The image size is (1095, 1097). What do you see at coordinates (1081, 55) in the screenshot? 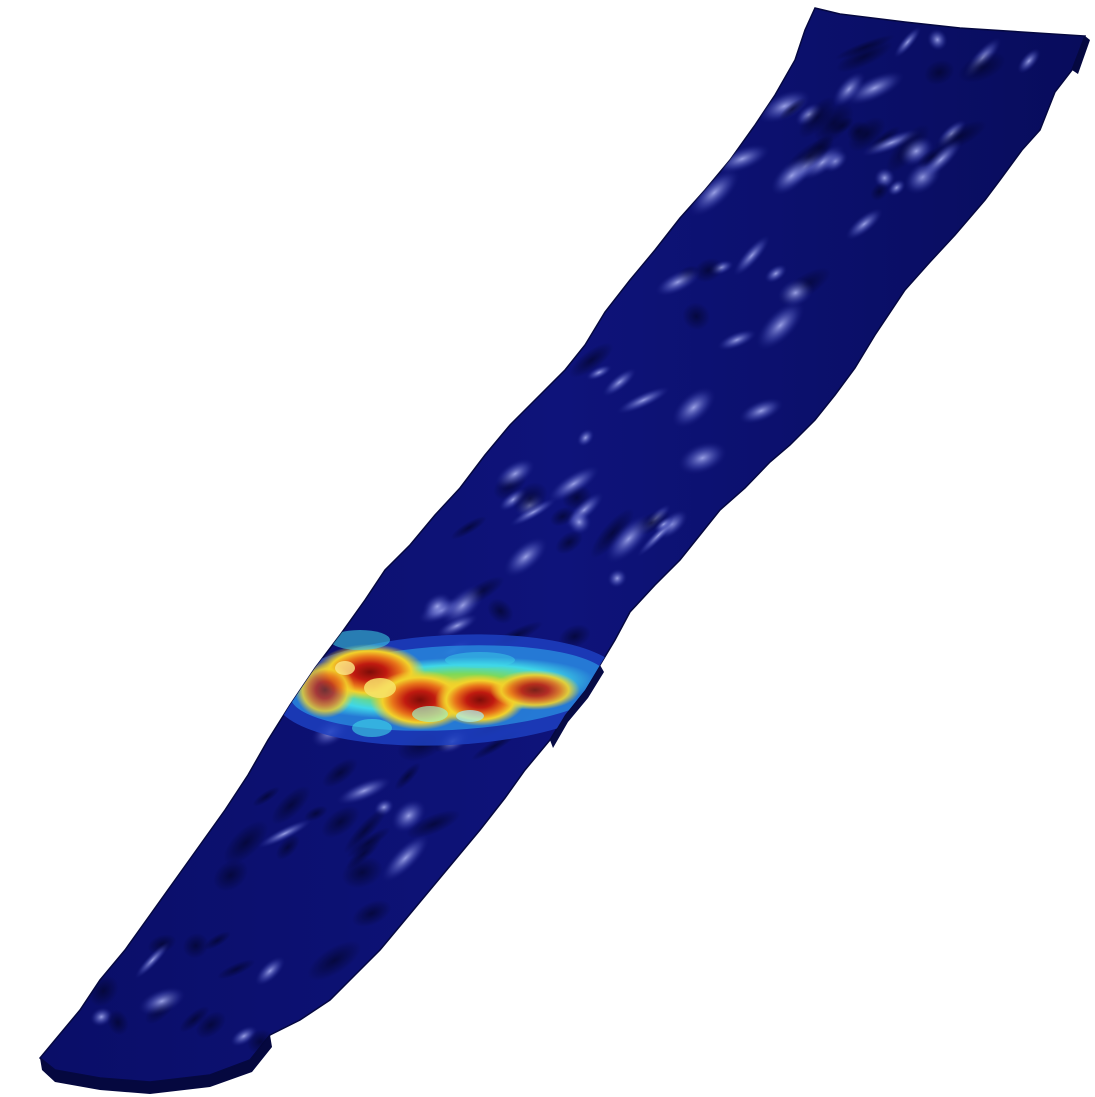
I see `strip-top-edge` at bounding box center [1081, 55].